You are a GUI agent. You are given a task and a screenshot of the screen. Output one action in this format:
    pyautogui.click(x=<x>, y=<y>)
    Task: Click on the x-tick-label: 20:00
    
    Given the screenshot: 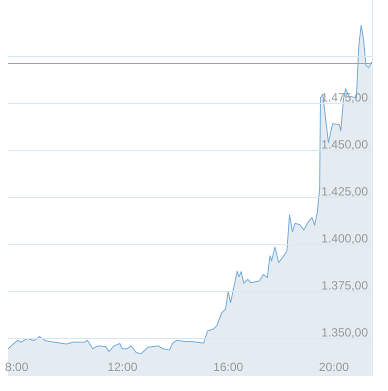 What is the action you would take?
    pyautogui.click(x=334, y=367)
    